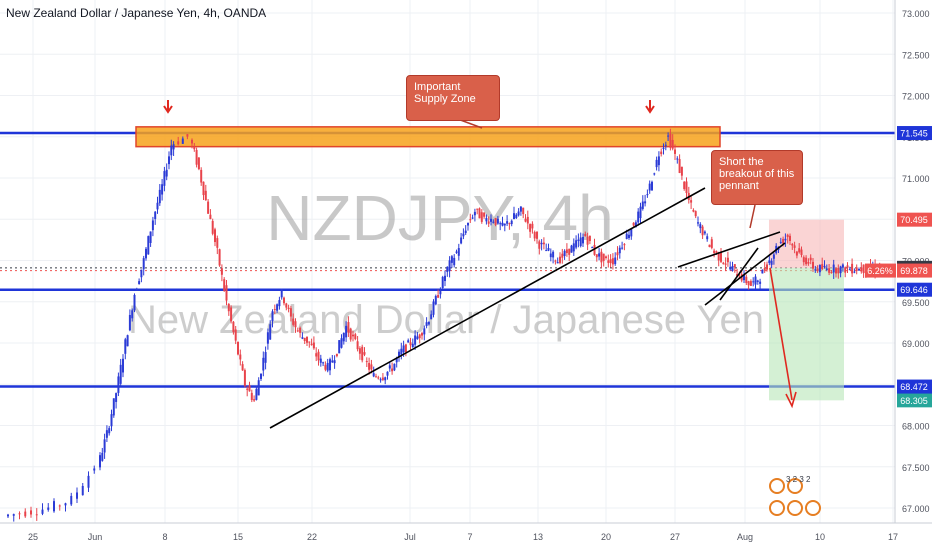 Image resolution: width=932 pixels, height=555 pixels. What do you see at coordinates (916, 179) in the screenshot?
I see `y-tick-label: 71.000` at bounding box center [916, 179].